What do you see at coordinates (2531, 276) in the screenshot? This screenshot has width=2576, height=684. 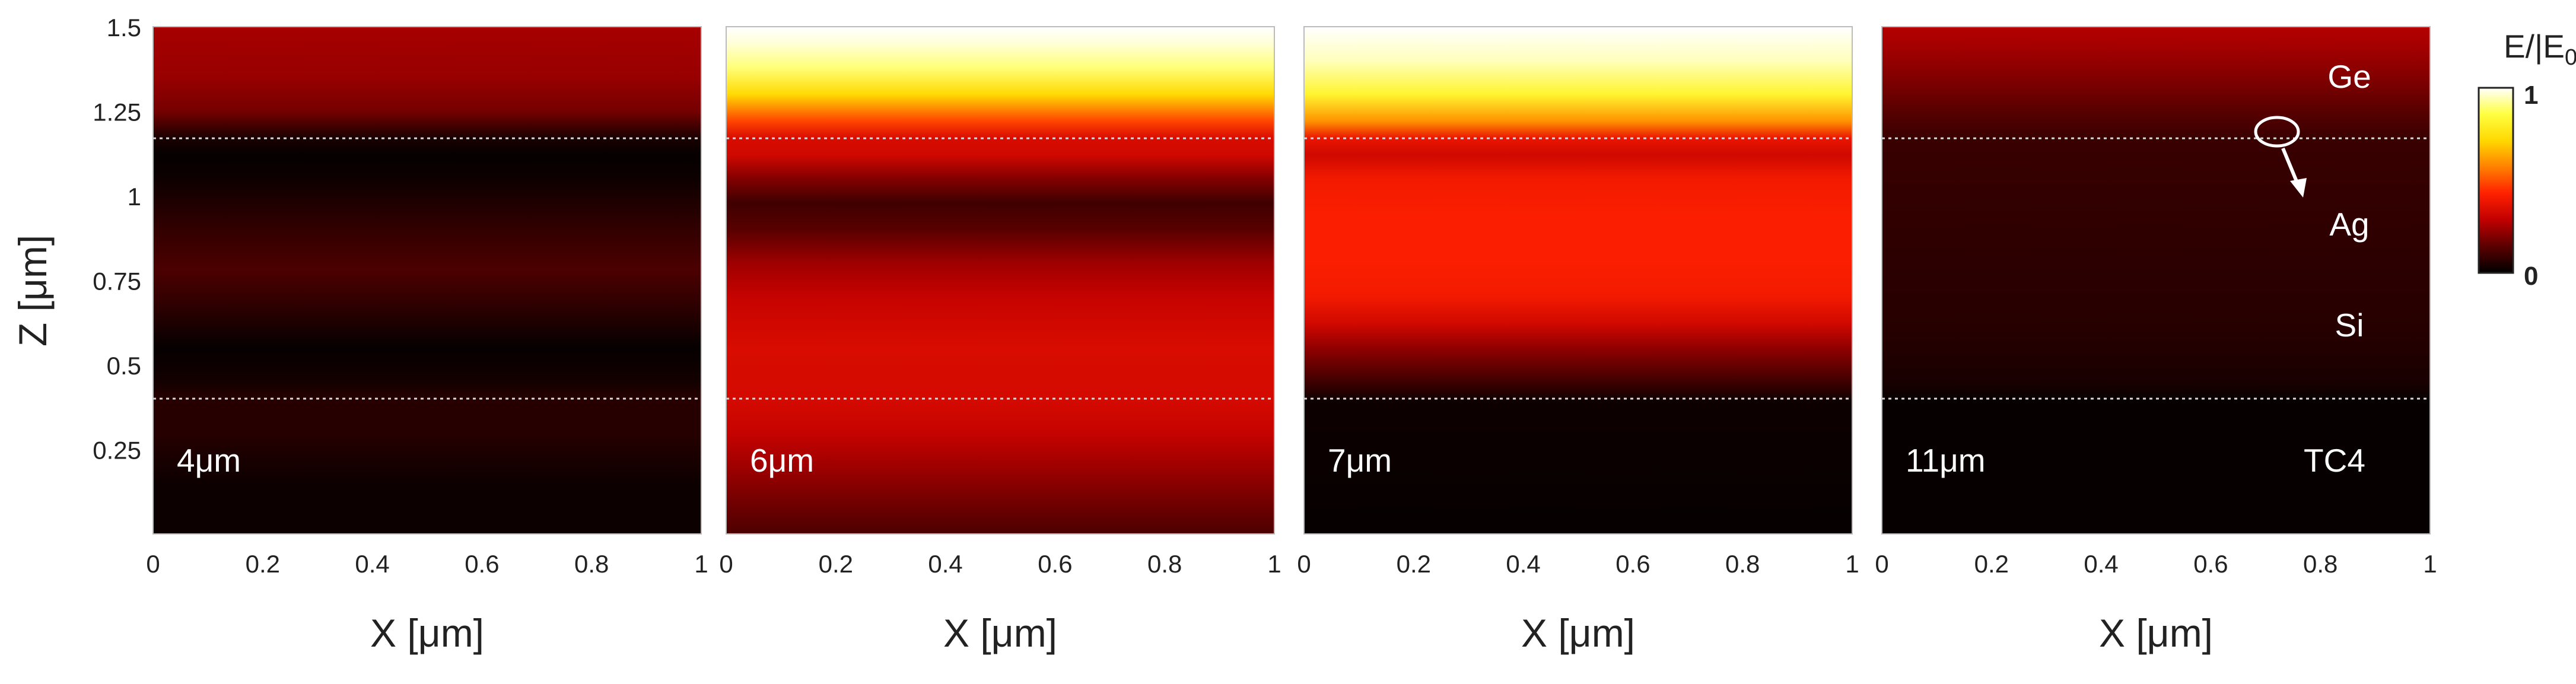 I see `colorbar-min-label: 0` at bounding box center [2531, 276].